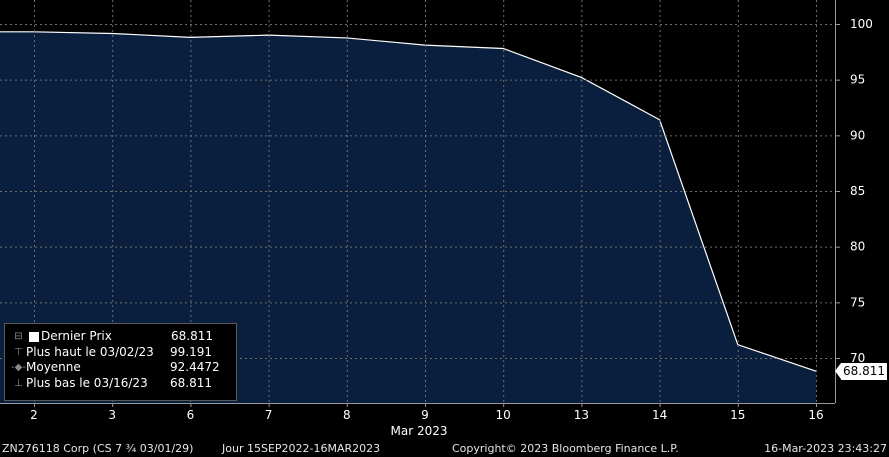  What do you see at coordinates (565, 448) in the screenshot?
I see `footer-copyright: Copyright© 2023 Bloomberg Finance L.P.` at bounding box center [565, 448].